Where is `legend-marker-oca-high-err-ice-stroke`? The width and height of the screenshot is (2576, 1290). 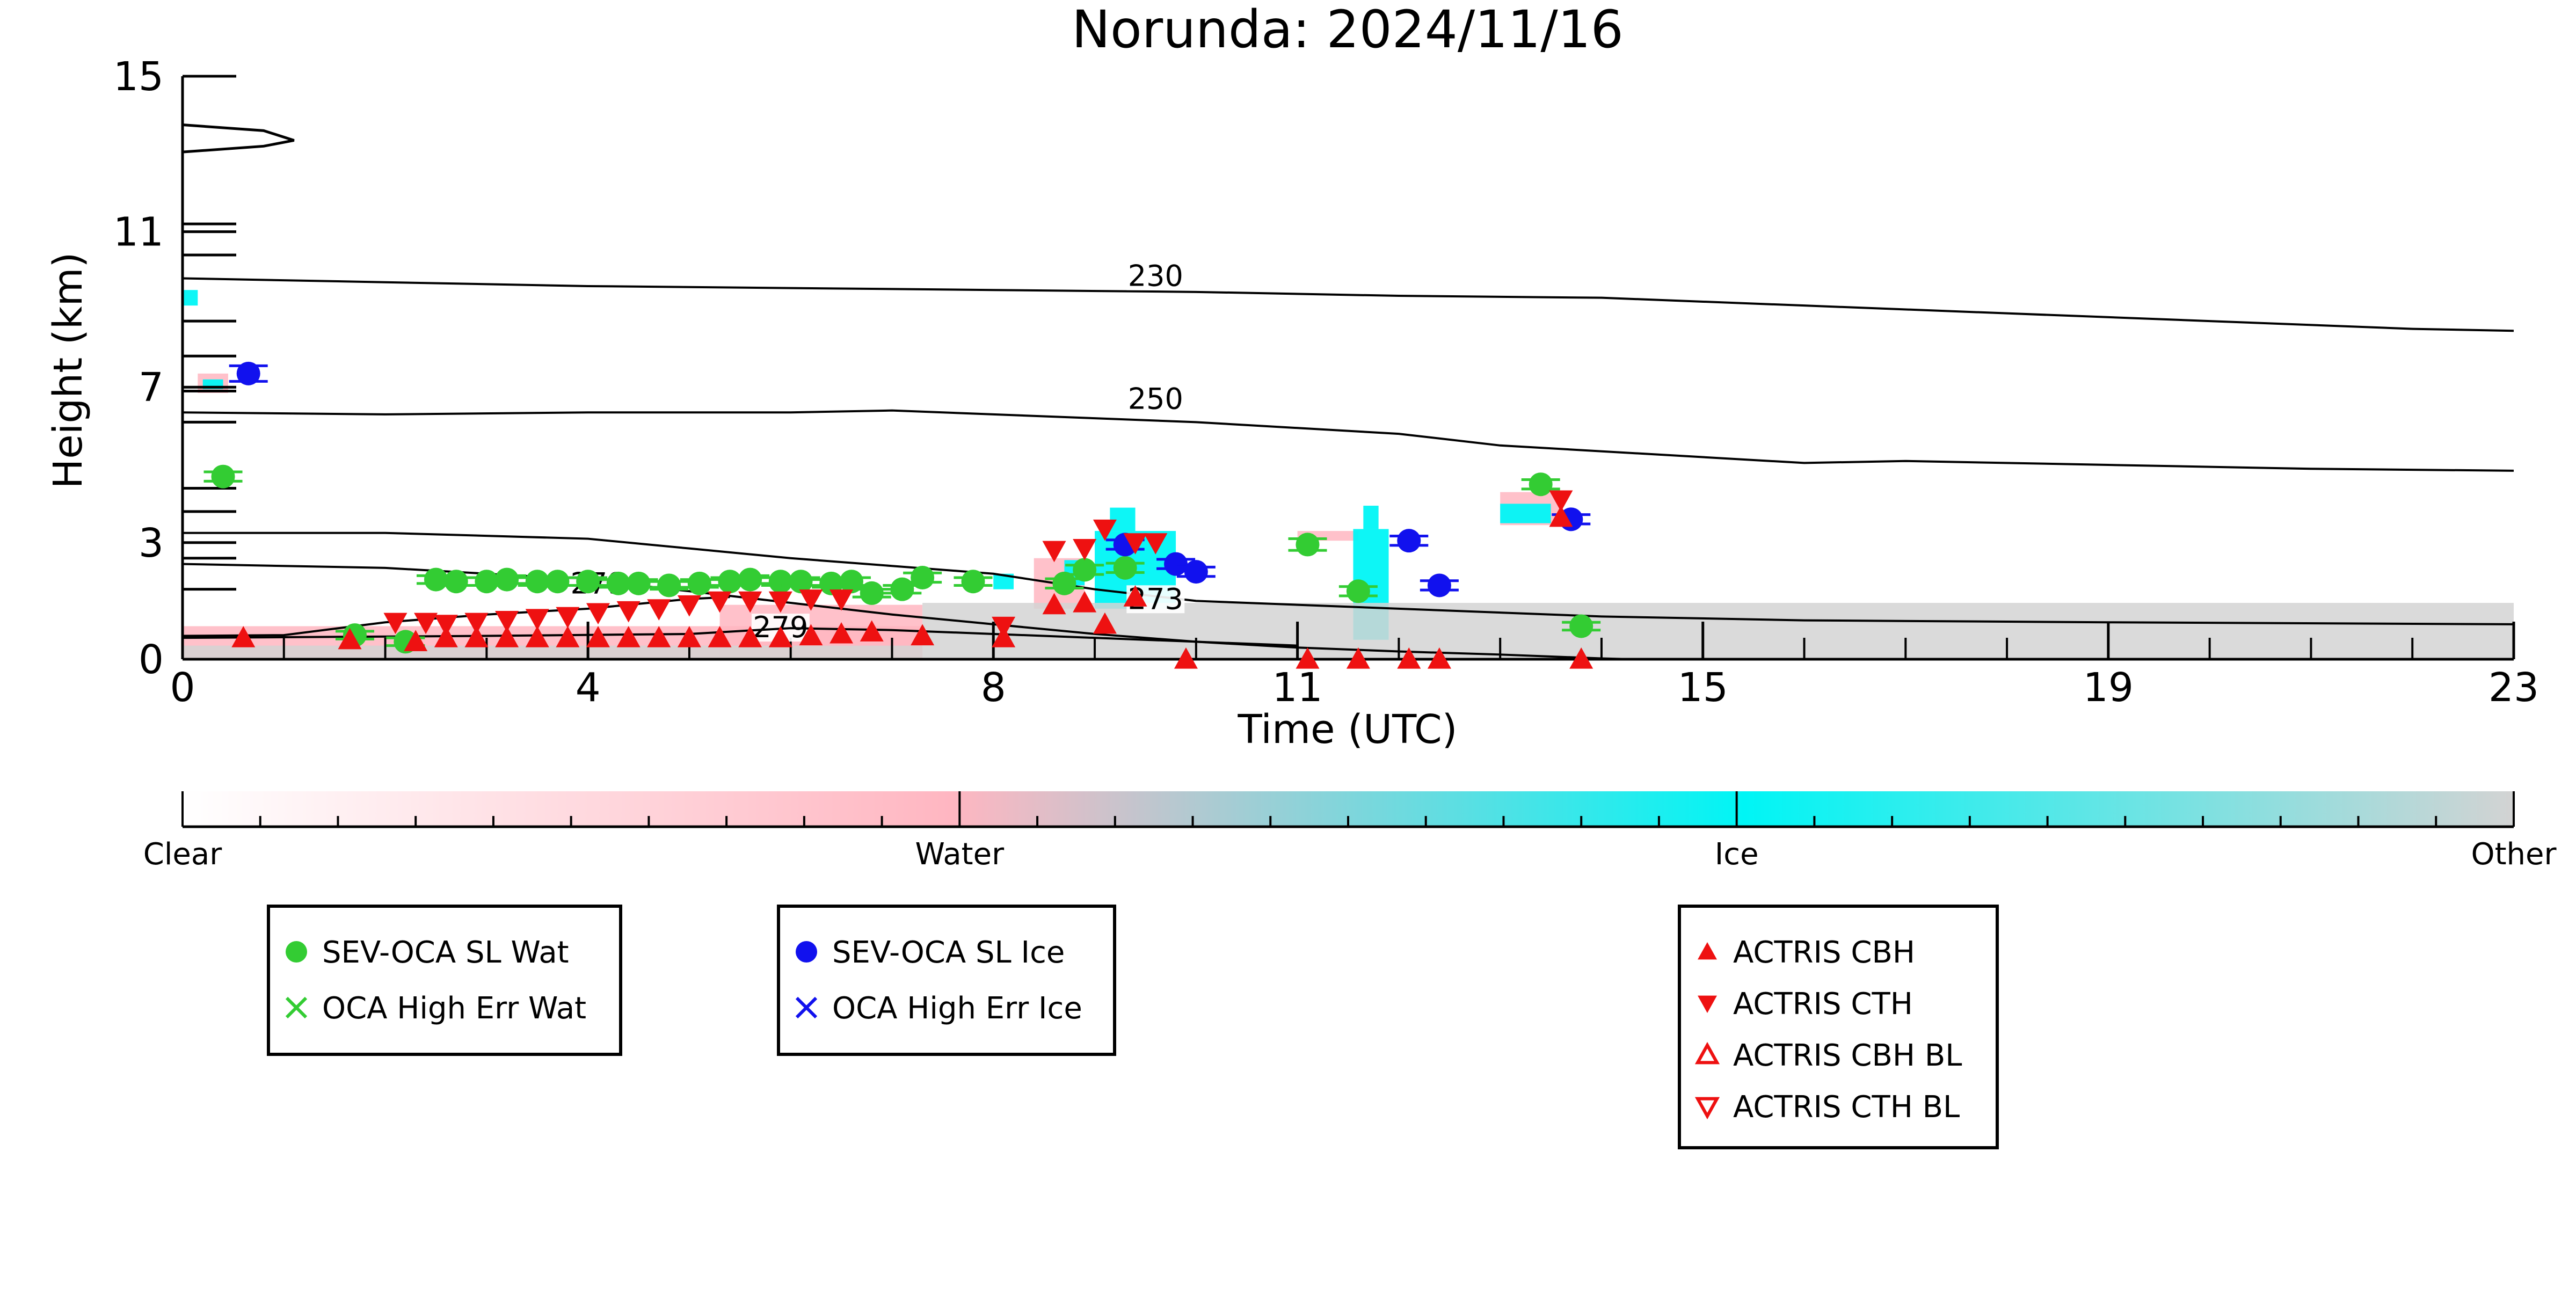 legend-marker-oca-high-err-ice-stroke is located at coordinates (806, 1007).